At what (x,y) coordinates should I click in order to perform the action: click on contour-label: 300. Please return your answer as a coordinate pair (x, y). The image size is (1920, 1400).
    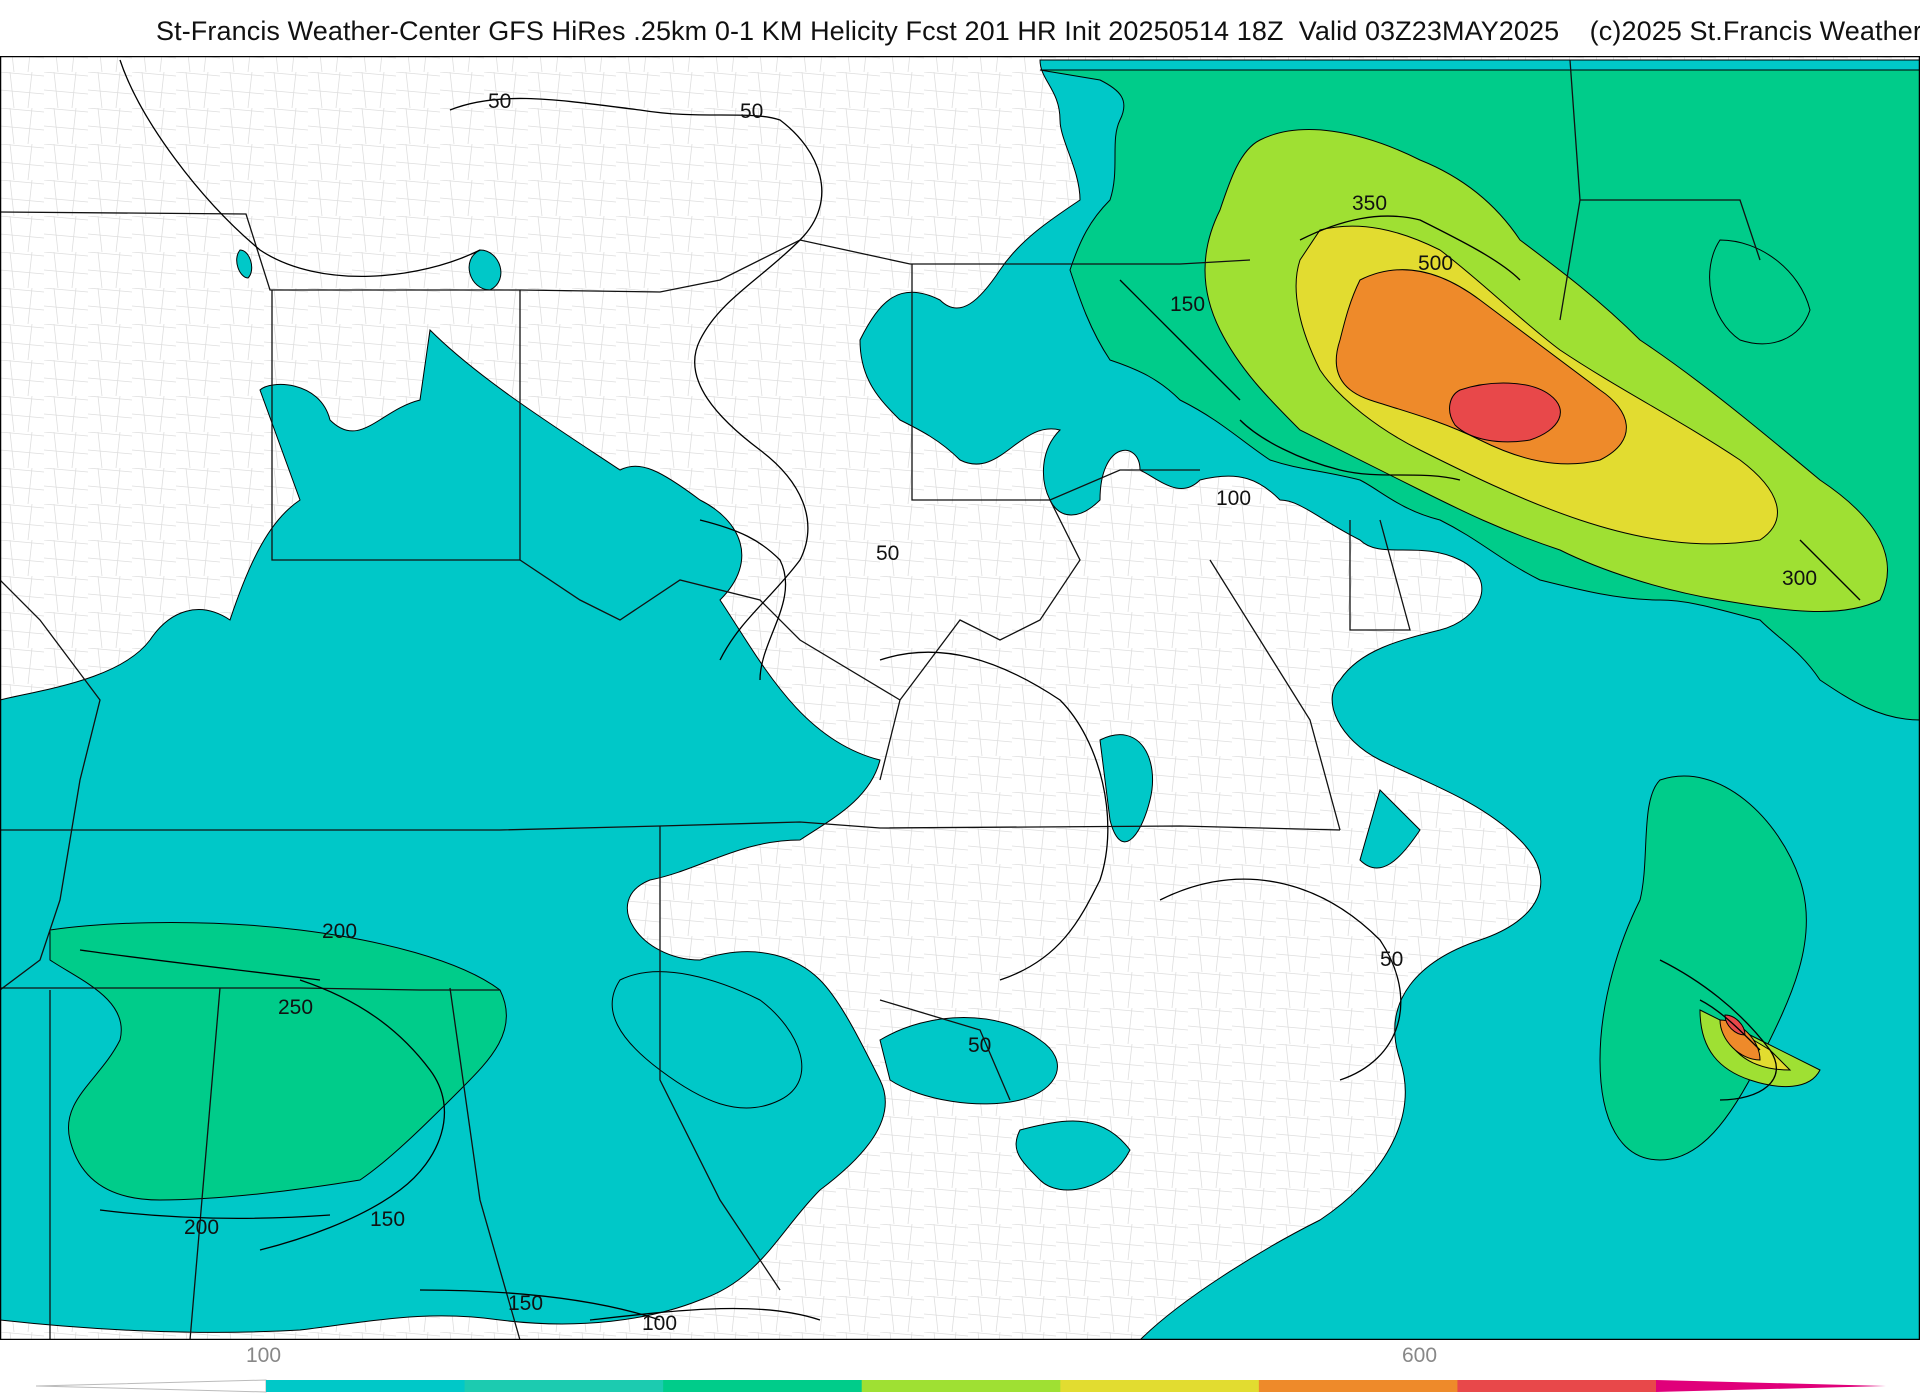
    Looking at the image, I should click on (1799, 578).